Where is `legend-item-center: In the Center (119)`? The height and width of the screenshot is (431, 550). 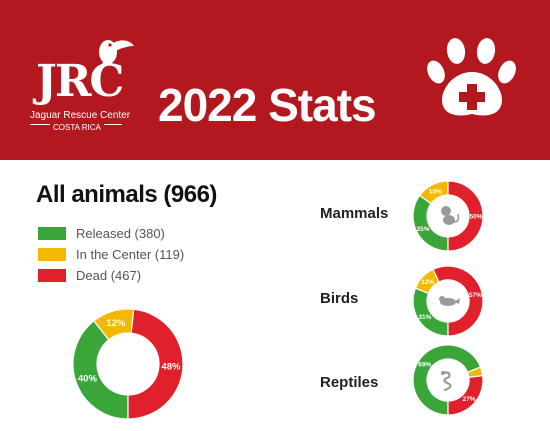 legend-item-center: In the Center (119) is located at coordinates (111, 254).